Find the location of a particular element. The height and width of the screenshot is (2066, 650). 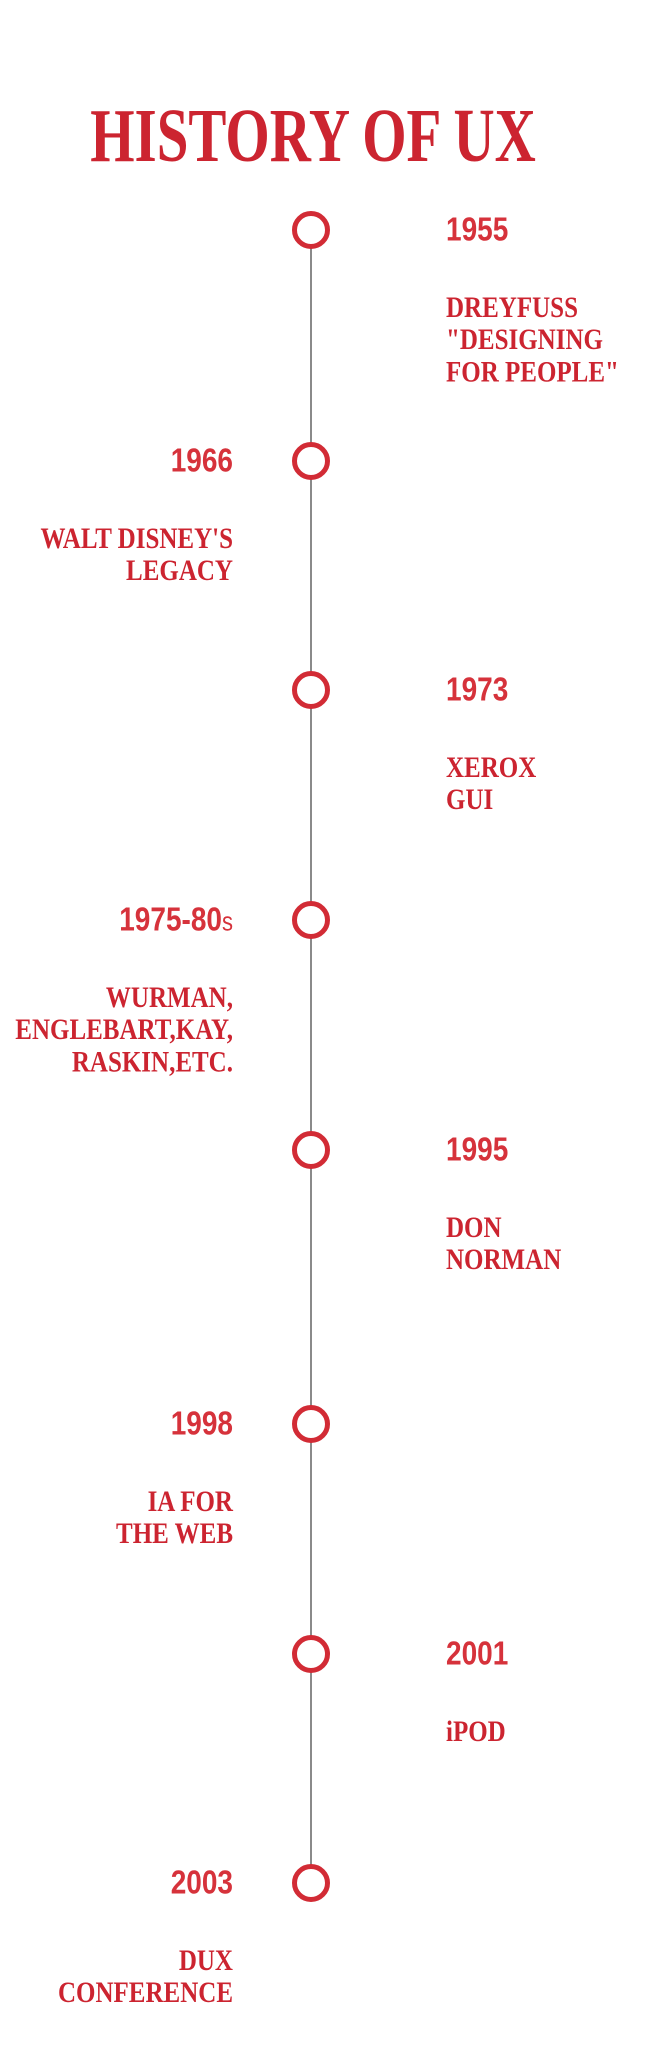

event-label-1975-80s: WURMAN, ENGLEBART,KAY, RASKIN,ETC. is located at coordinates (124, 1030).